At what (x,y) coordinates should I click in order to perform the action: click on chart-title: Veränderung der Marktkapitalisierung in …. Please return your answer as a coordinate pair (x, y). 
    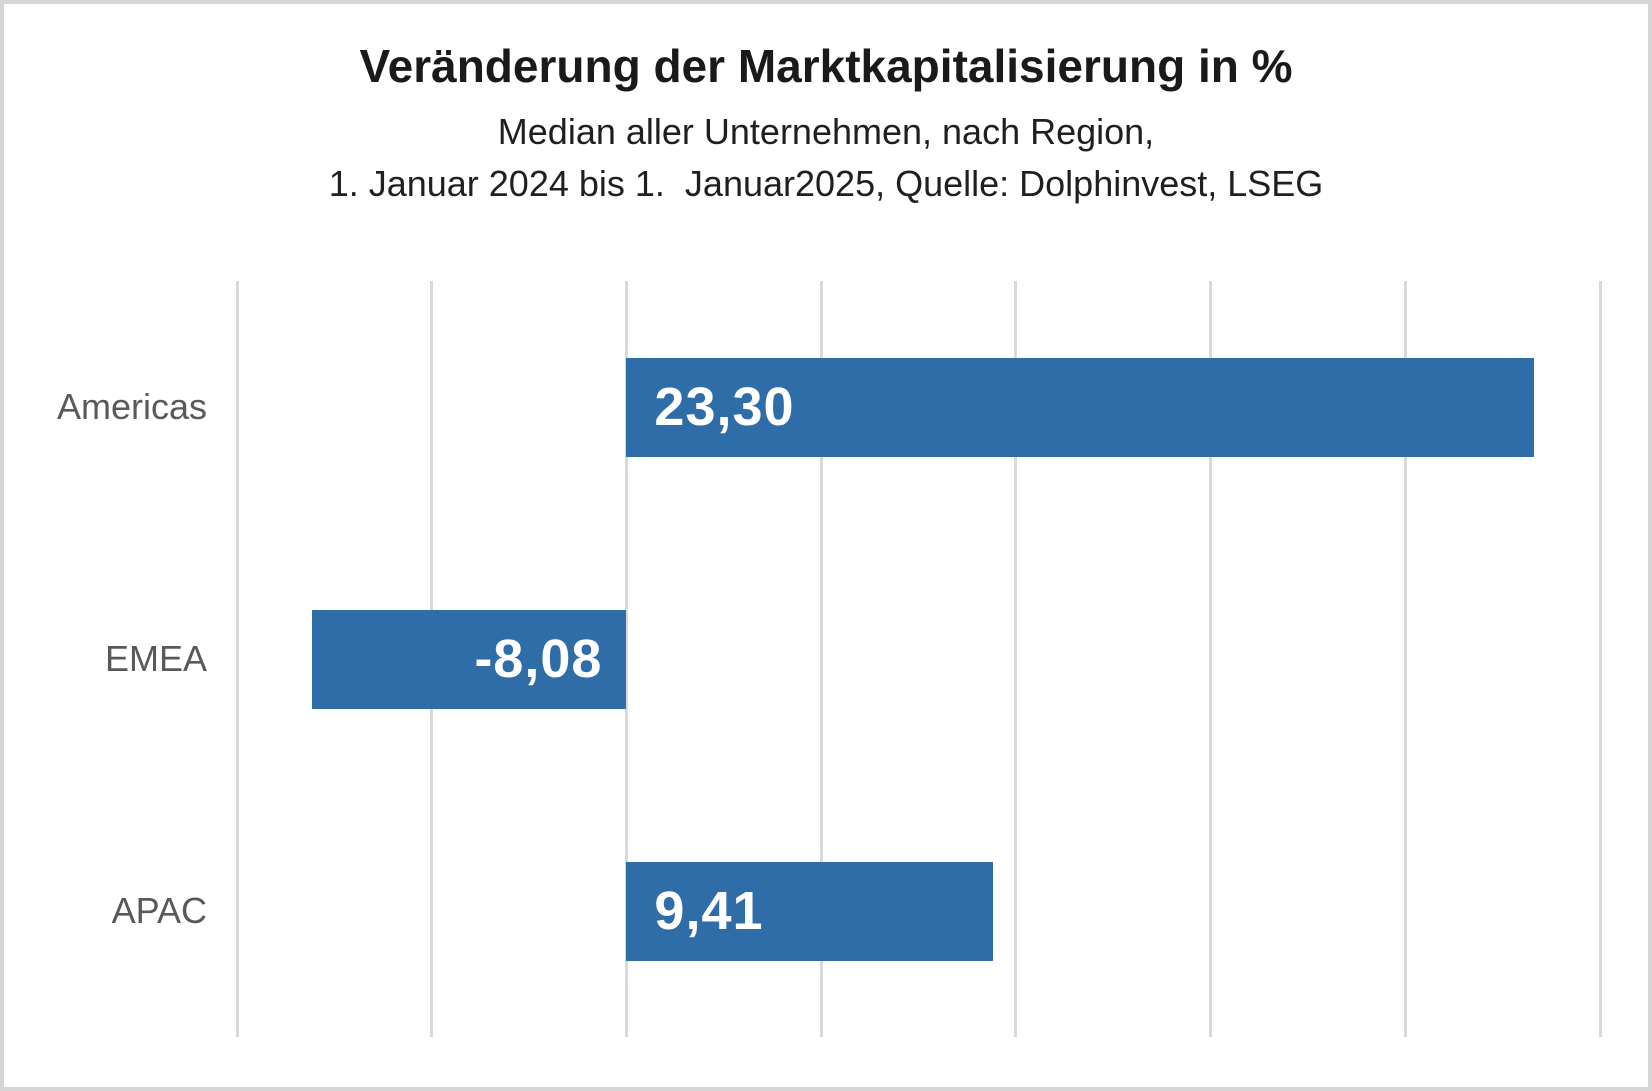
    Looking at the image, I should click on (826, 66).